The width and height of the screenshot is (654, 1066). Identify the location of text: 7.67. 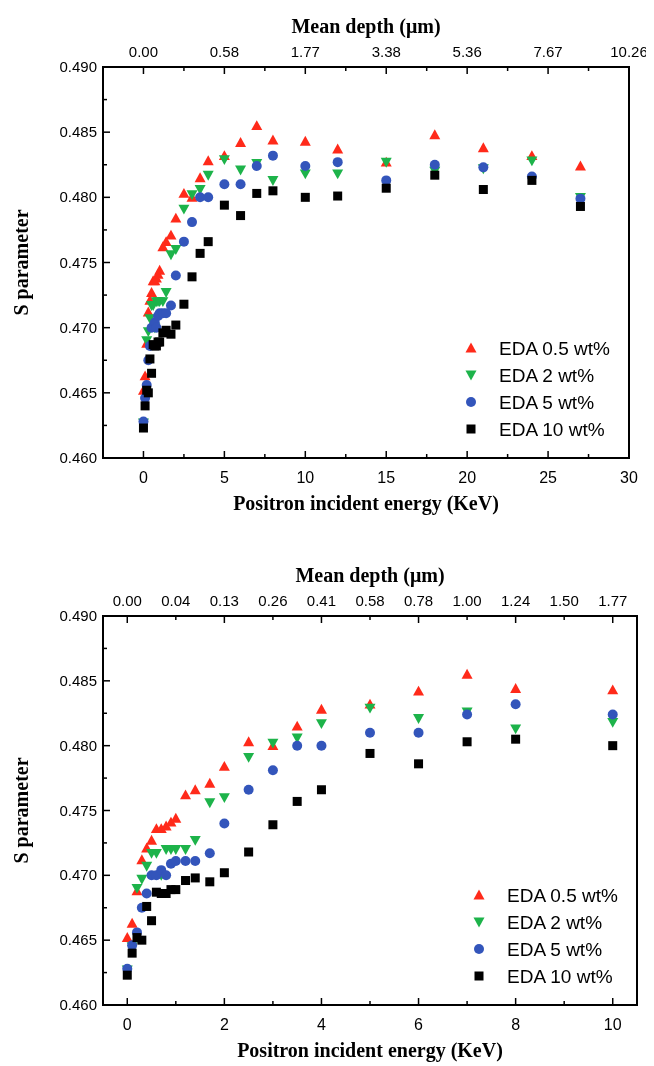
(548, 51).